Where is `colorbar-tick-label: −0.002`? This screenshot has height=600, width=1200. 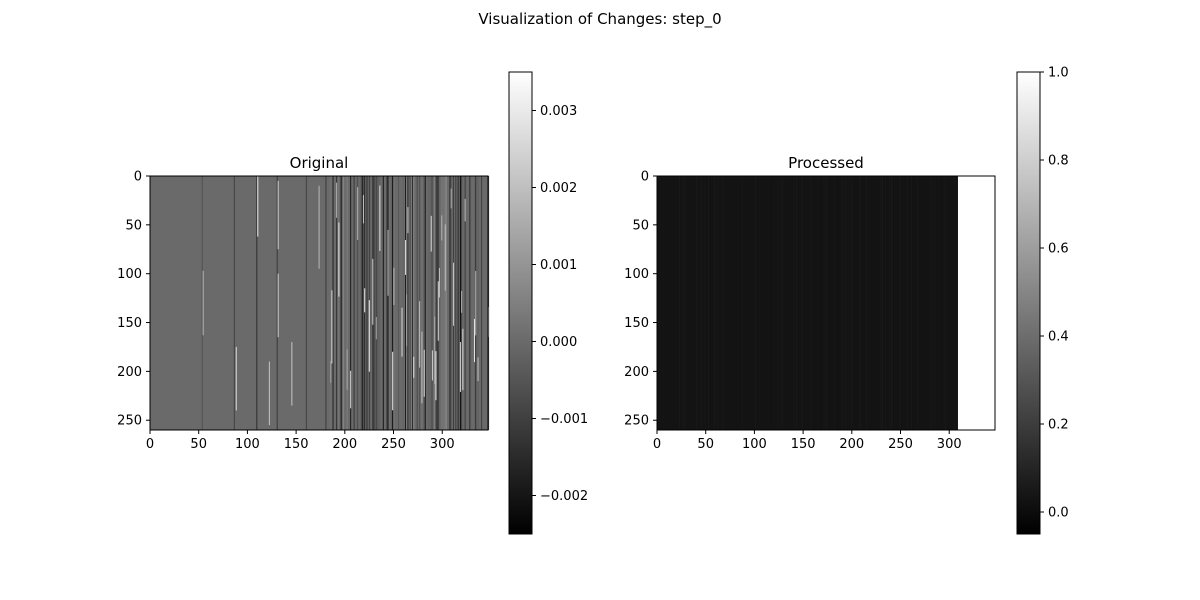 colorbar-tick-label: −0.002 is located at coordinates (564, 496).